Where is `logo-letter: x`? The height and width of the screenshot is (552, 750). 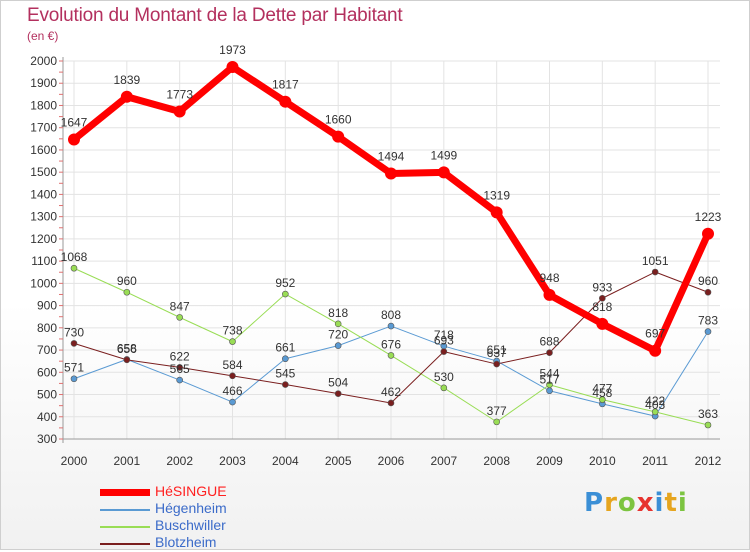
logo-letter: x is located at coordinates (645, 503).